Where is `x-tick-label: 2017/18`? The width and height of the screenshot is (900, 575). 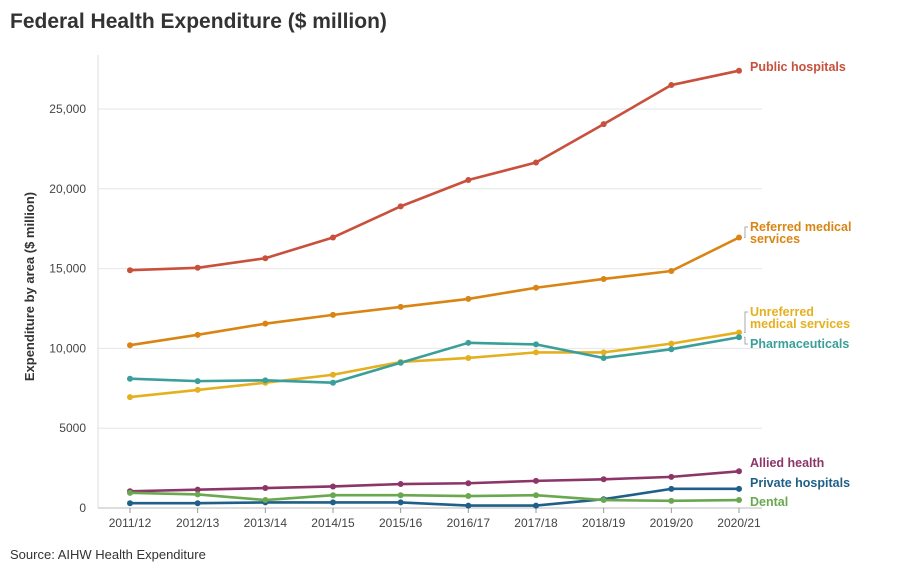 x-tick-label: 2017/18 is located at coordinates (536, 523).